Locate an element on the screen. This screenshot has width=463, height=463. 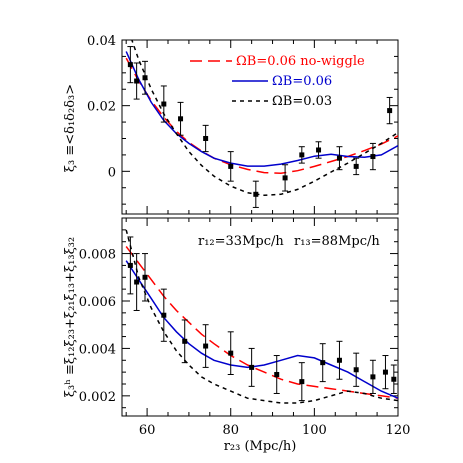
bottom-y-axis-label: ξ₃ʰ ≡ξ₁₂ξ₂₃+ξ₂₁ξ₁₃+ξ₁₃ξ₃₂ is located at coordinates (70, 317).